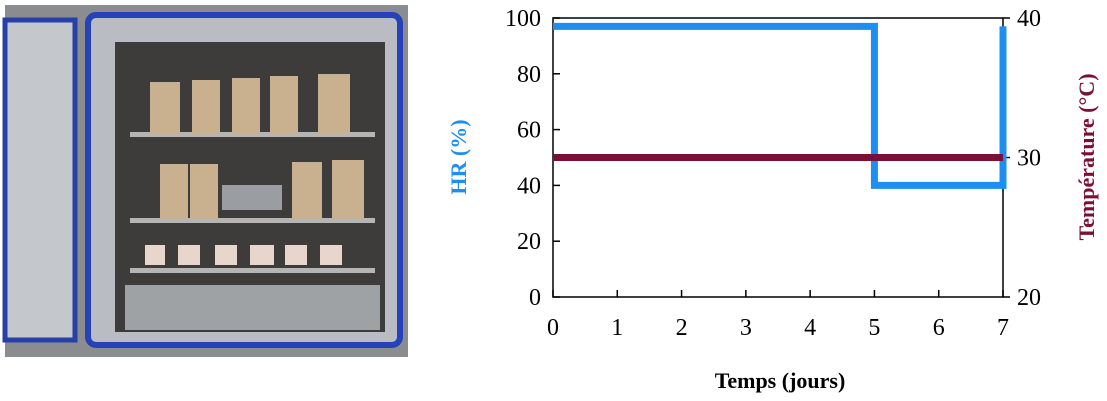 This screenshot has width=1107, height=401. What do you see at coordinates (529, 242) in the screenshot?
I see `y-tick-label: 20` at bounding box center [529, 242].